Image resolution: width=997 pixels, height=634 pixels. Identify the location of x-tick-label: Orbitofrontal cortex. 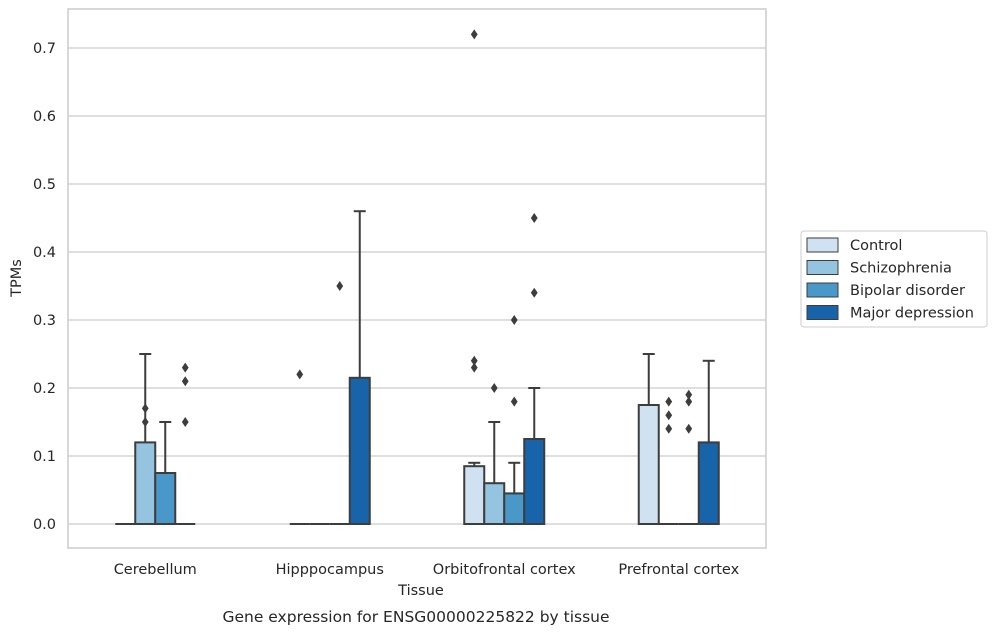
(504, 570).